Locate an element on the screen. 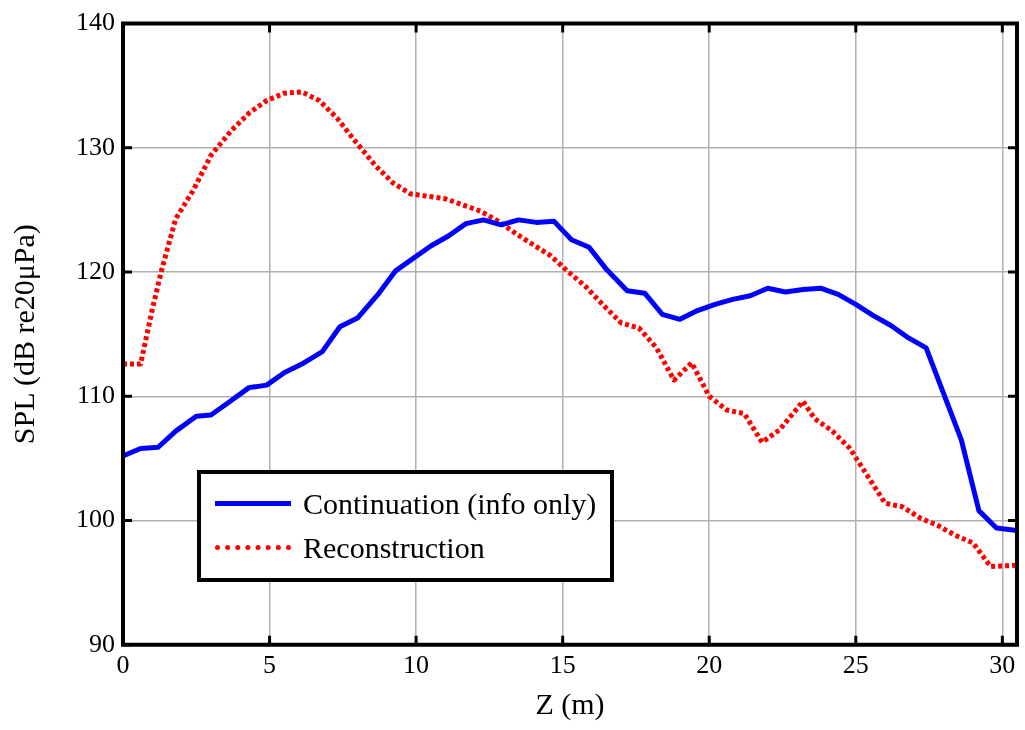 The image size is (1025, 730). x-tick-label: 10 is located at coordinates (416, 665).